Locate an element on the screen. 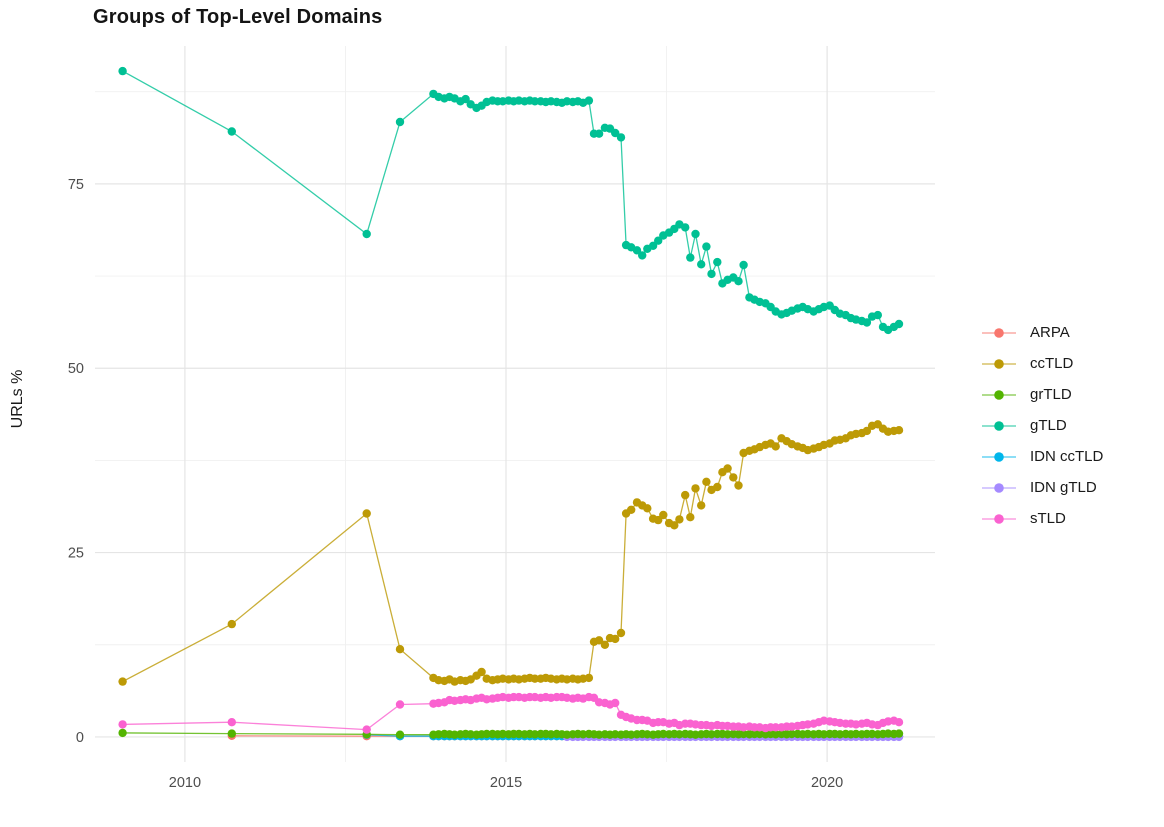 The image size is (1164, 827). x-tick-label: 2010 is located at coordinates (185, 783).